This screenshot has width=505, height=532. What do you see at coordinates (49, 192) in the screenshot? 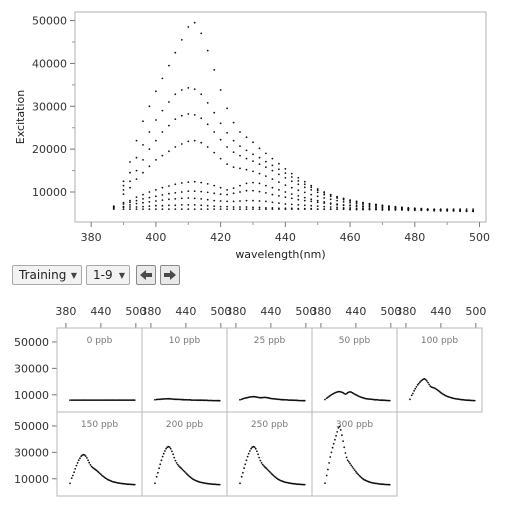
I see `y-tick-label: 10000` at bounding box center [49, 192].